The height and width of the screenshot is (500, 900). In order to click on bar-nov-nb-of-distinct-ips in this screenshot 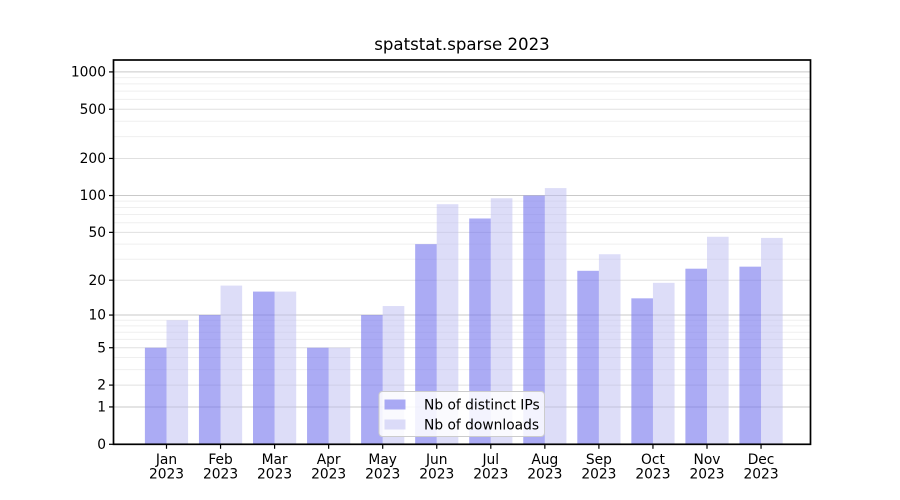, I will do `click(696, 356)`.